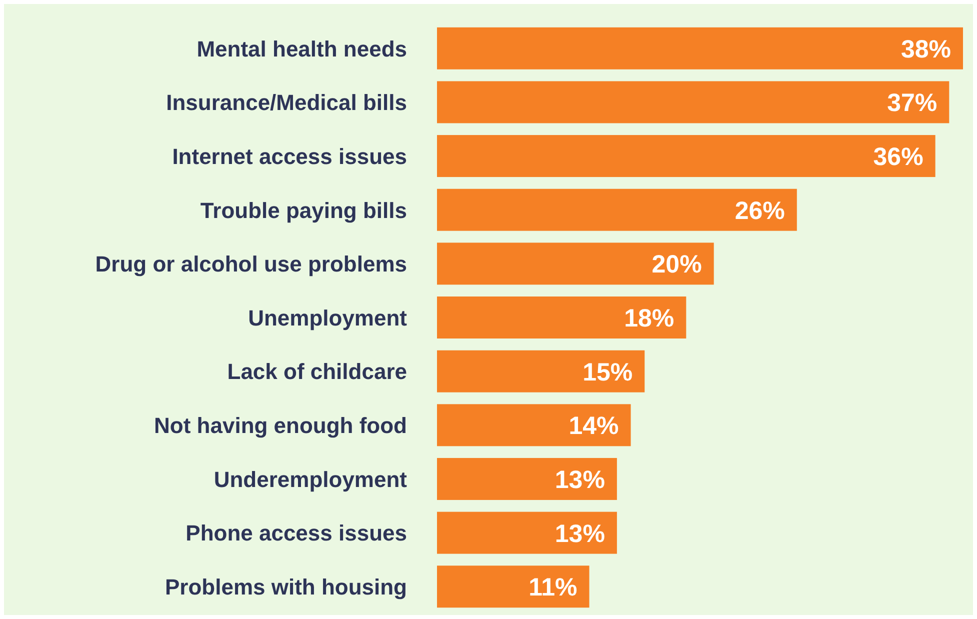 This screenshot has height=619, width=977. Describe the element at coordinates (303, 210) in the screenshot. I see `y-tick-label: Trouble paying bills` at that location.